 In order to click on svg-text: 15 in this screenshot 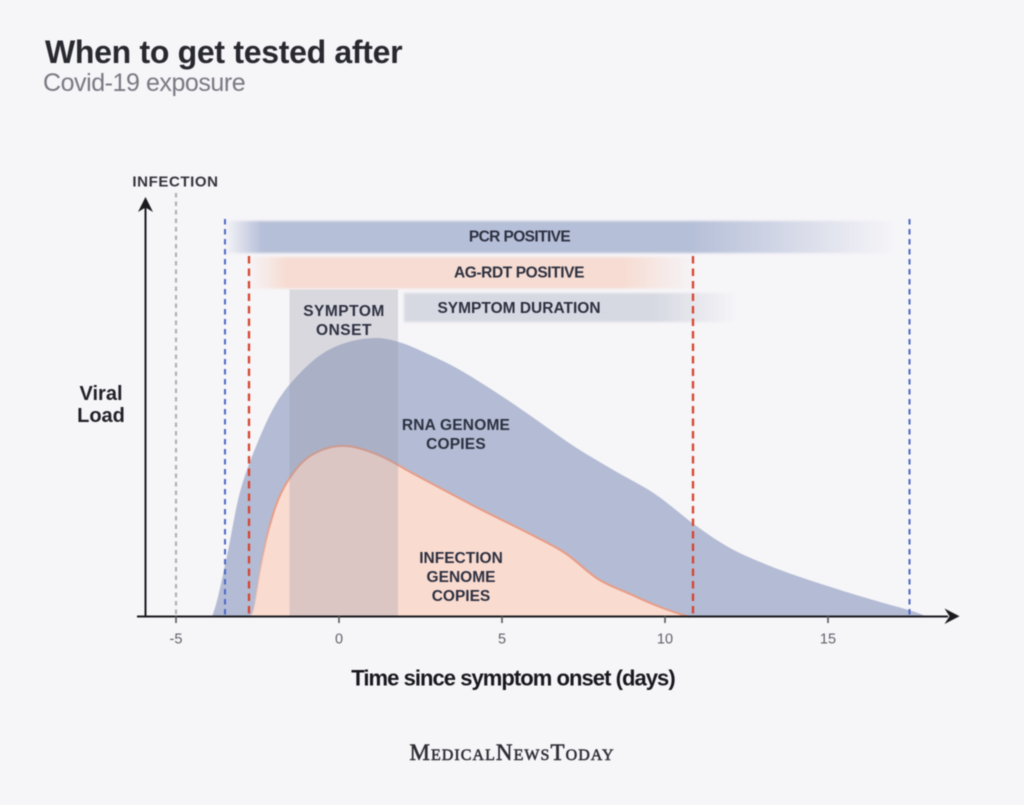, I will do `click(828, 640)`.